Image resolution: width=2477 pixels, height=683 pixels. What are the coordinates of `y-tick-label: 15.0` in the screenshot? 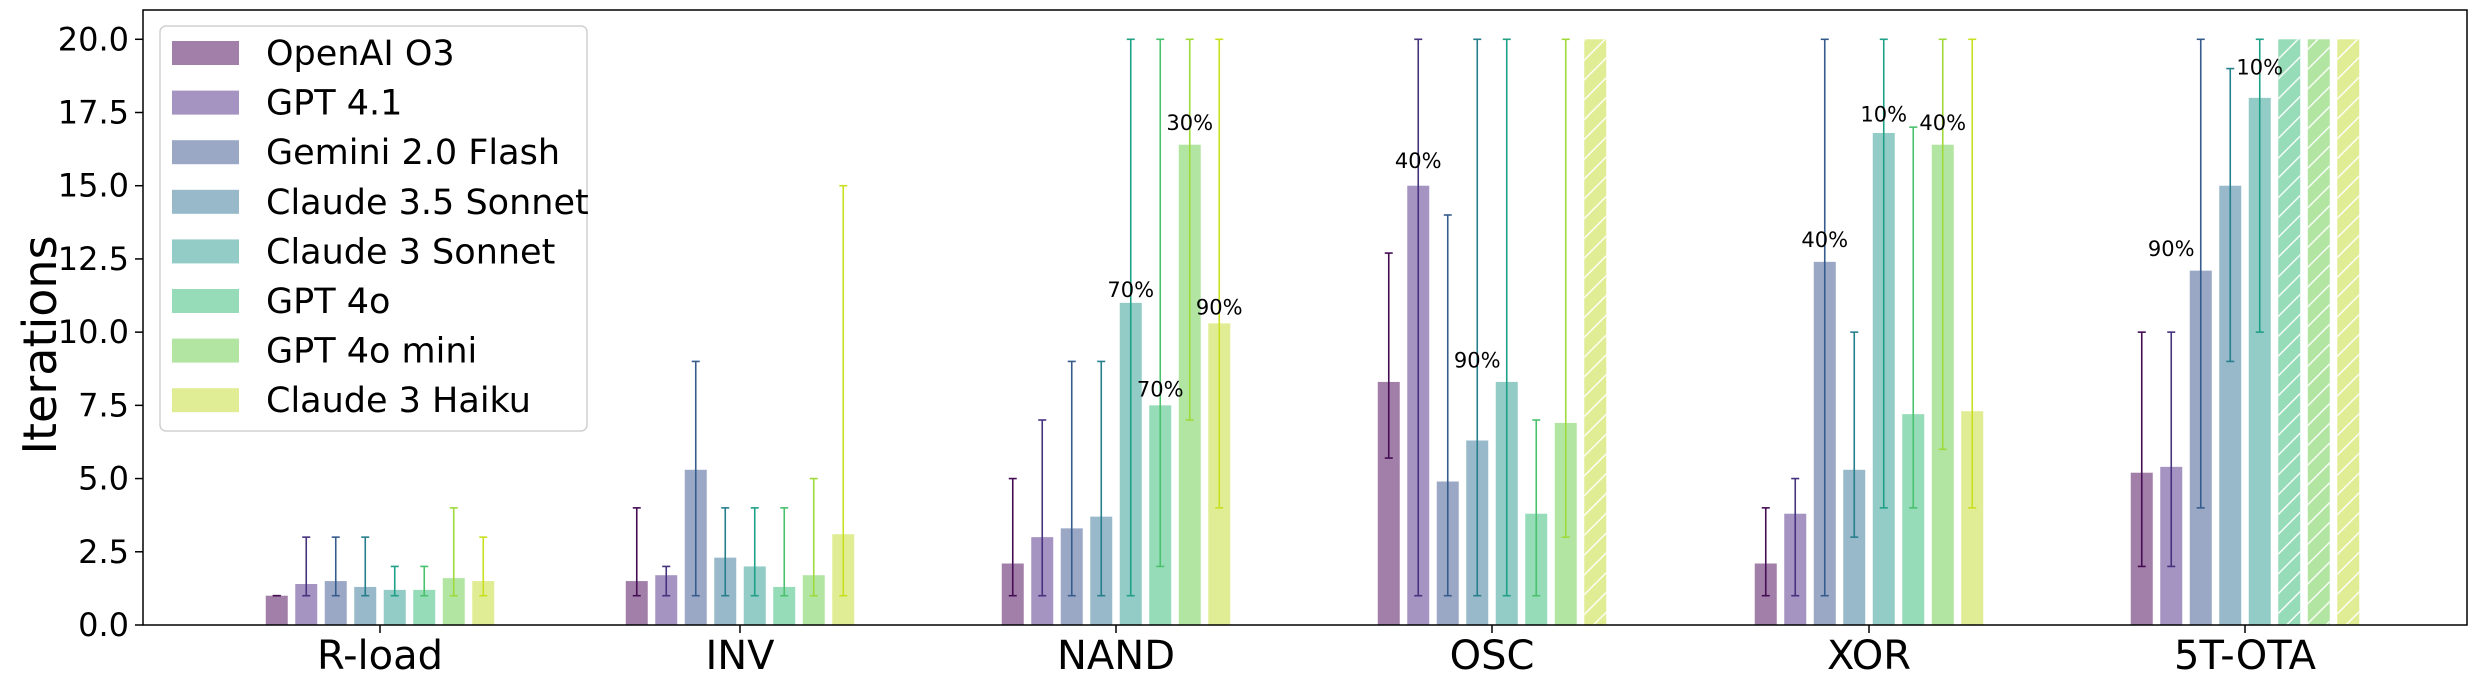 It's located at (93, 186).